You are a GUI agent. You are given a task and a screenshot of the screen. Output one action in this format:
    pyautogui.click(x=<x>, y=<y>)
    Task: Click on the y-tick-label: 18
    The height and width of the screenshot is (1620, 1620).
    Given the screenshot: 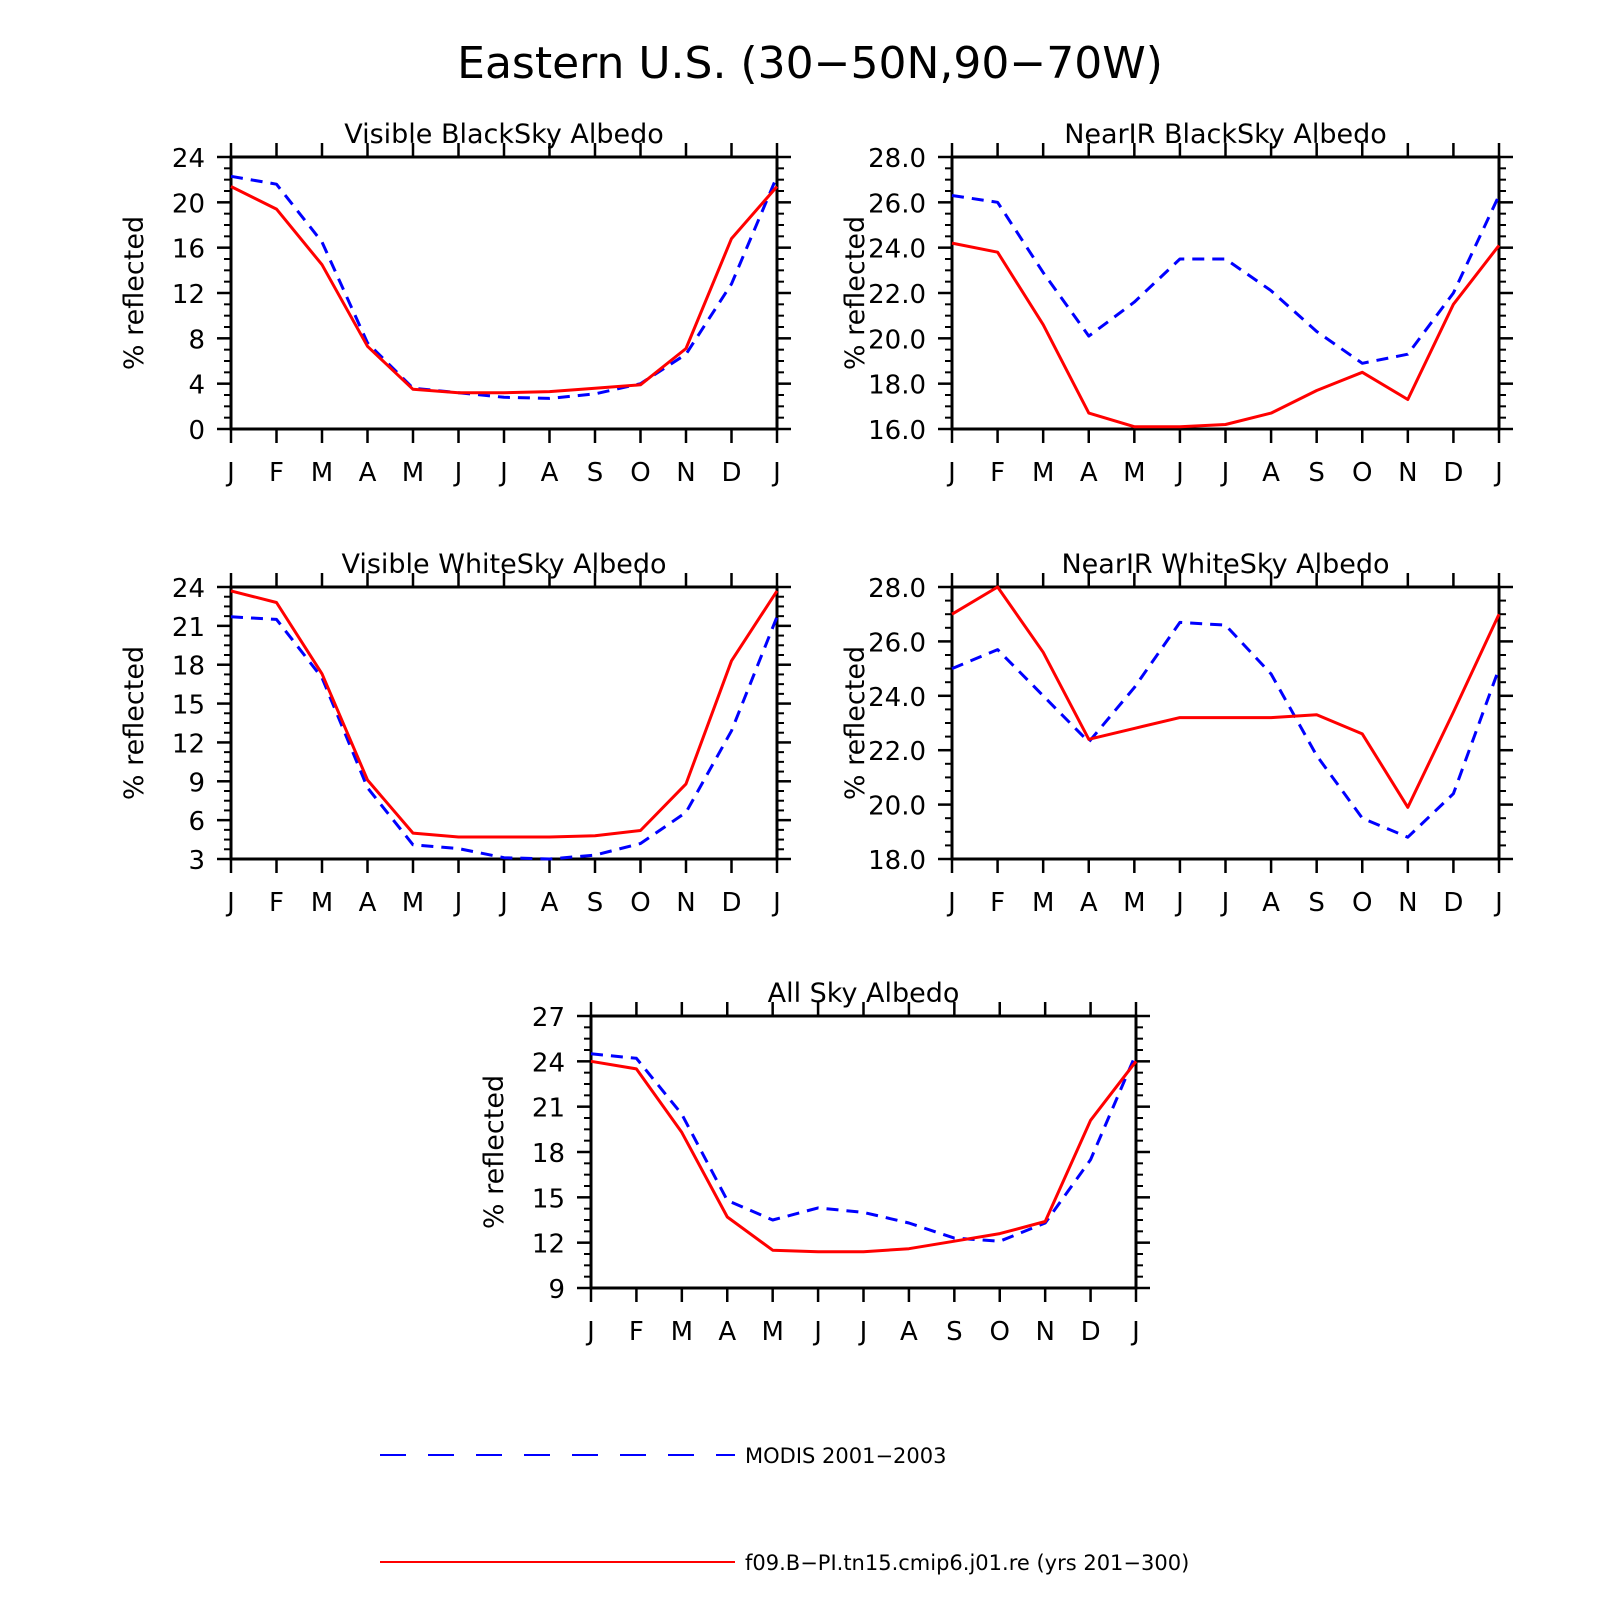 What is the action you would take?
    pyautogui.click(x=188, y=667)
    